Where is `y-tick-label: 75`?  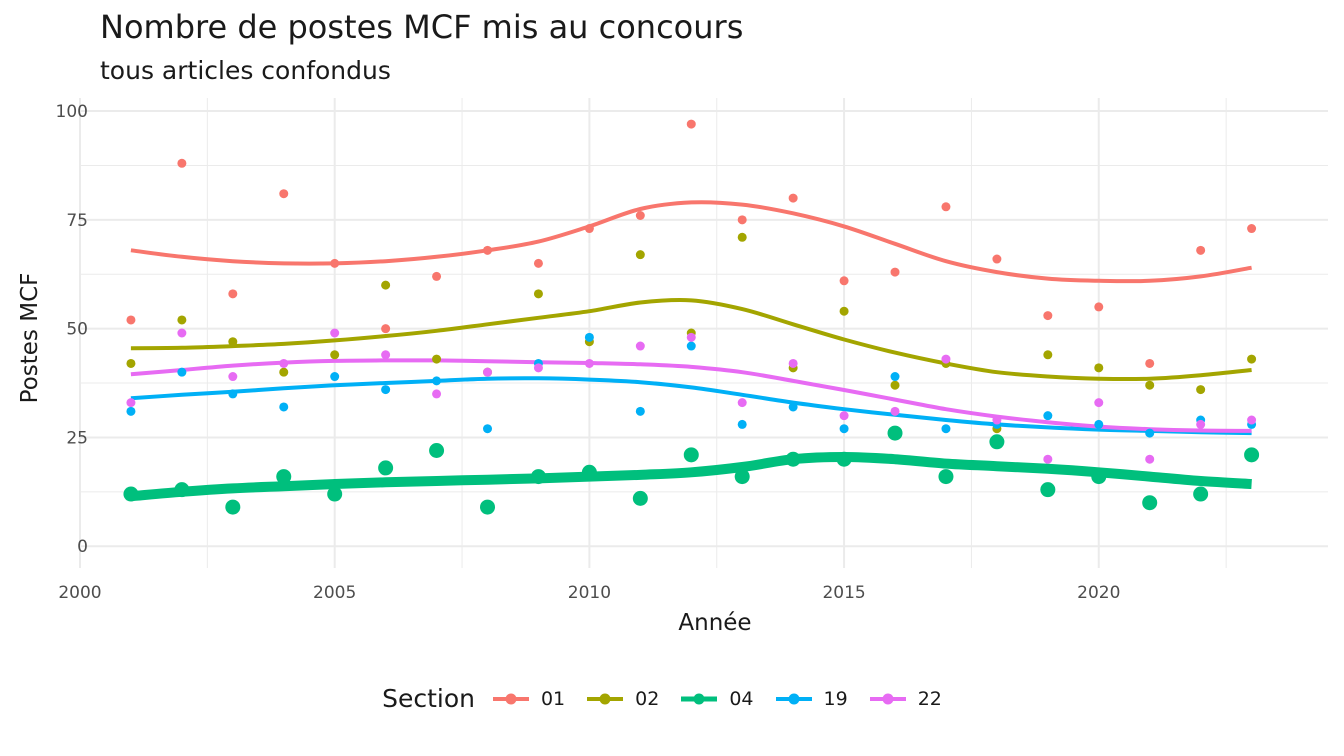 y-tick-label: 75 is located at coordinates (77, 221).